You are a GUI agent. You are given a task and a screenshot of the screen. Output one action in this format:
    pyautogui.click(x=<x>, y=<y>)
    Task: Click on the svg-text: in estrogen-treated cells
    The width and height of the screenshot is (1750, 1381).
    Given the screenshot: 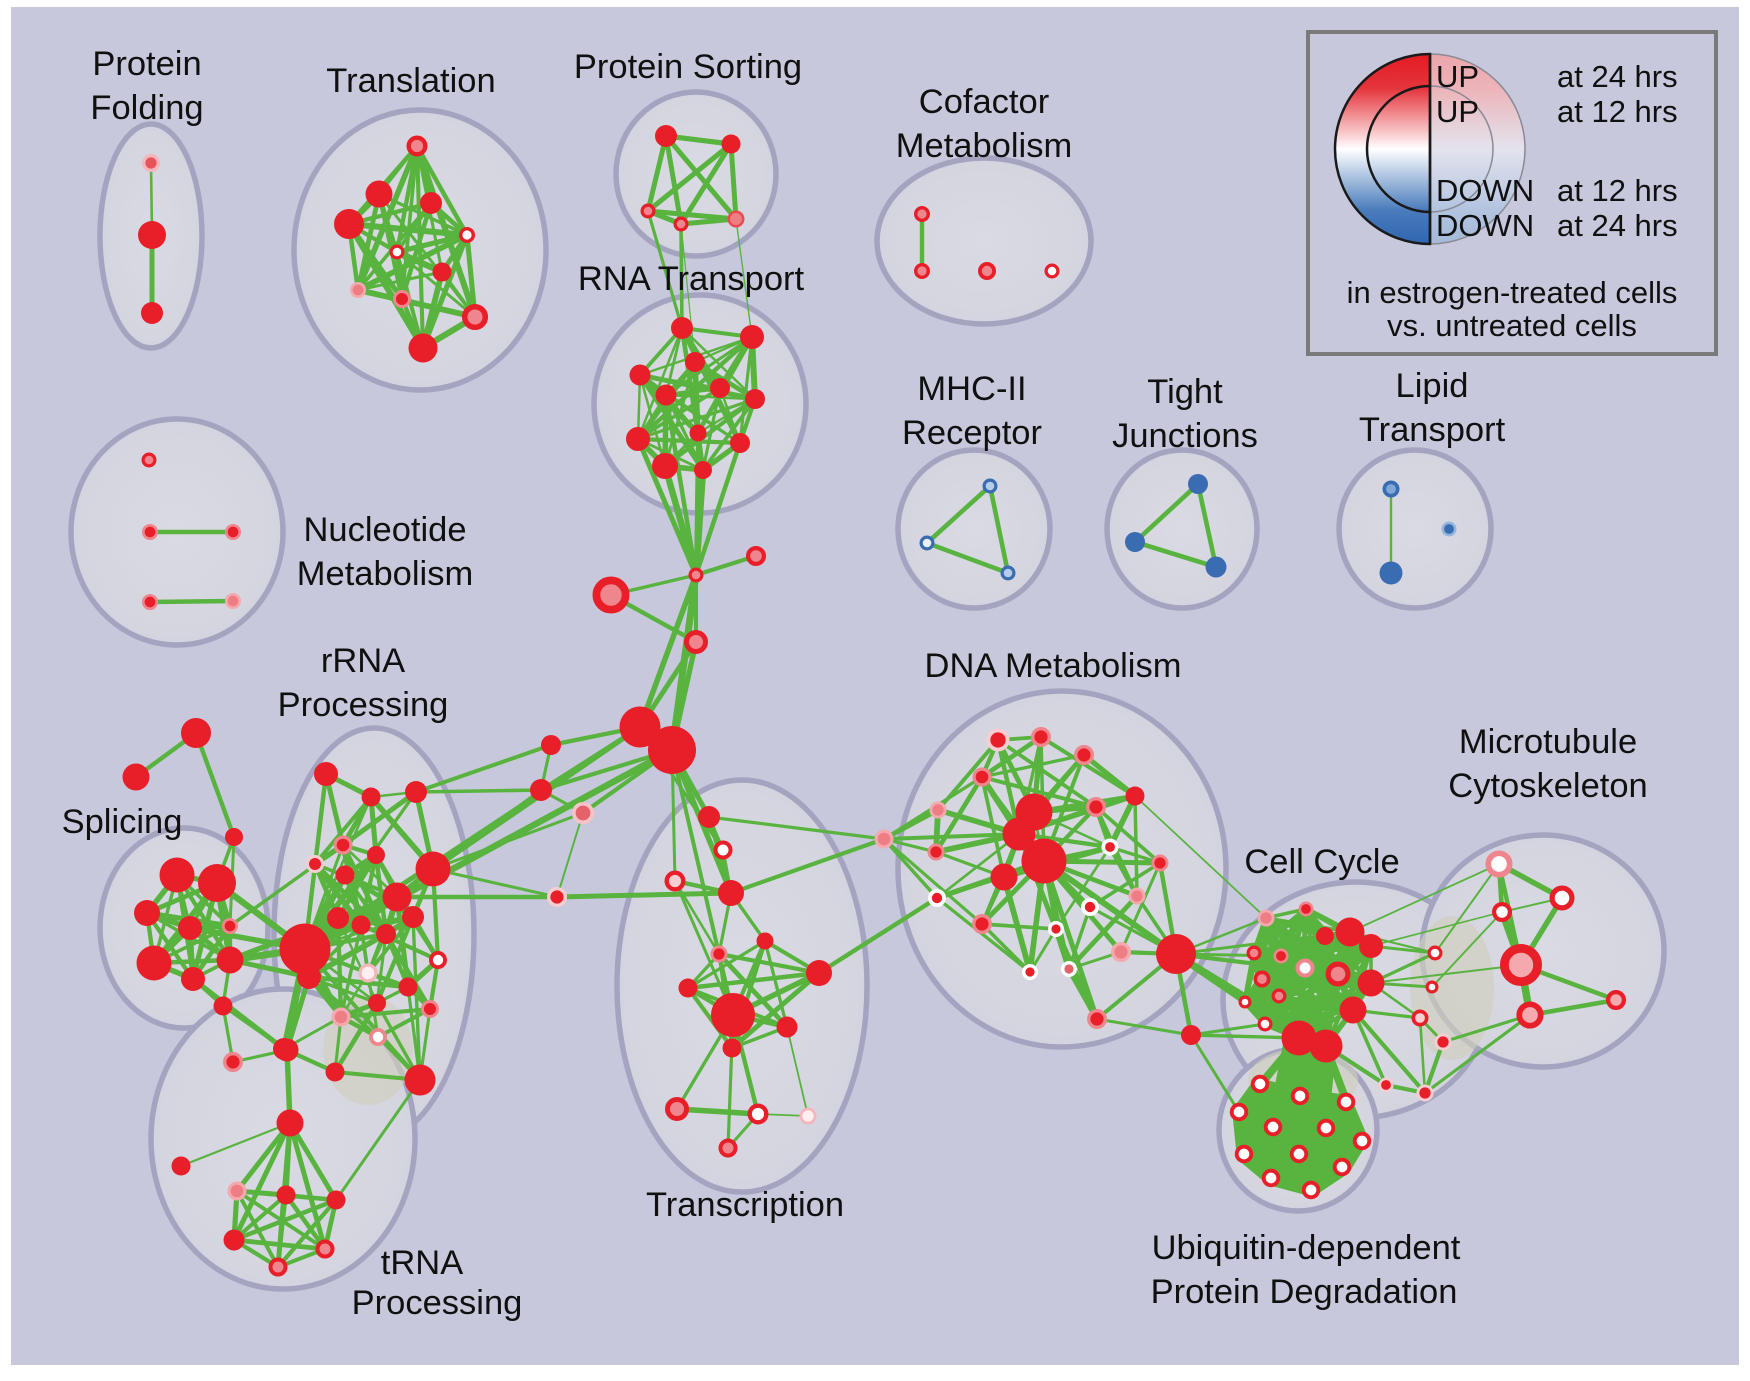 What is the action you would take?
    pyautogui.click(x=1512, y=292)
    